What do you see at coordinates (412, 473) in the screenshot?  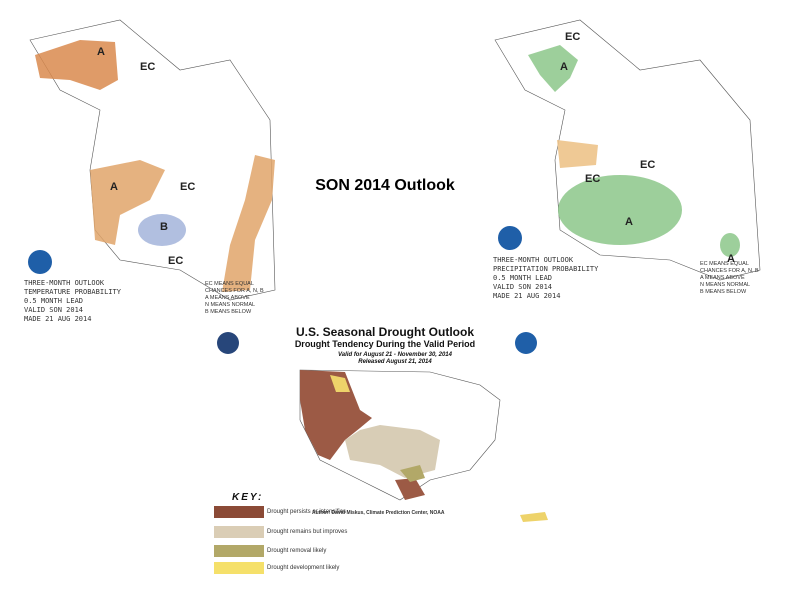 I see `removal-area` at bounding box center [412, 473].